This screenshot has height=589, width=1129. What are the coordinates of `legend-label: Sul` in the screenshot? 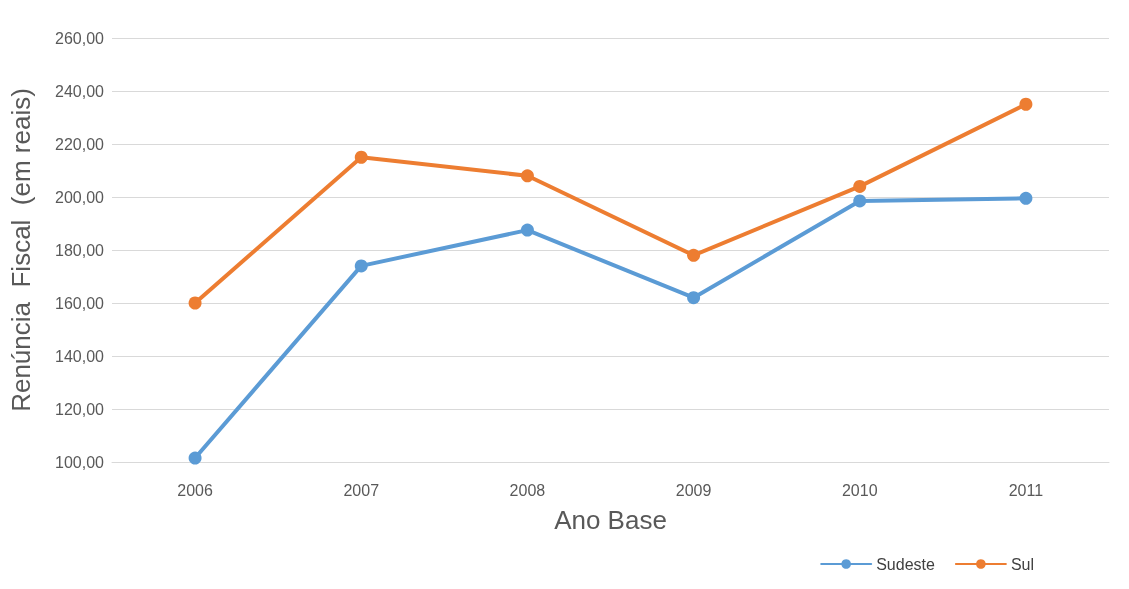 It's located at (1022, 564).